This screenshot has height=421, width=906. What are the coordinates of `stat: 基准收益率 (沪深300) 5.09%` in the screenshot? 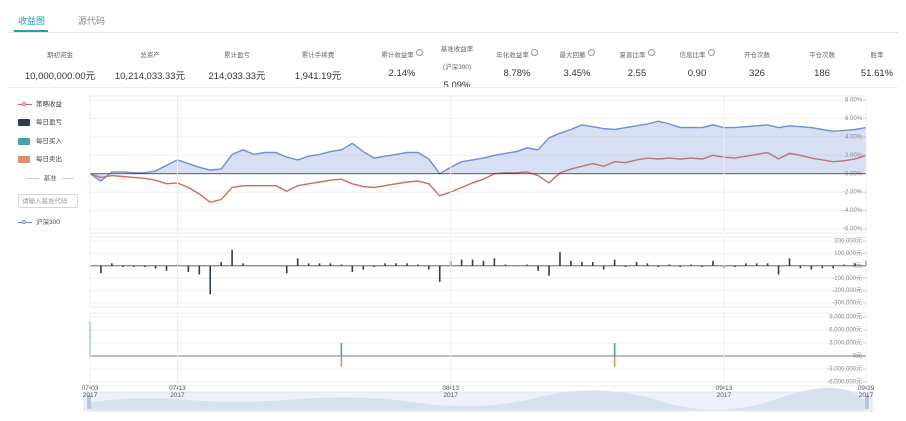 It's located at (457, 64).